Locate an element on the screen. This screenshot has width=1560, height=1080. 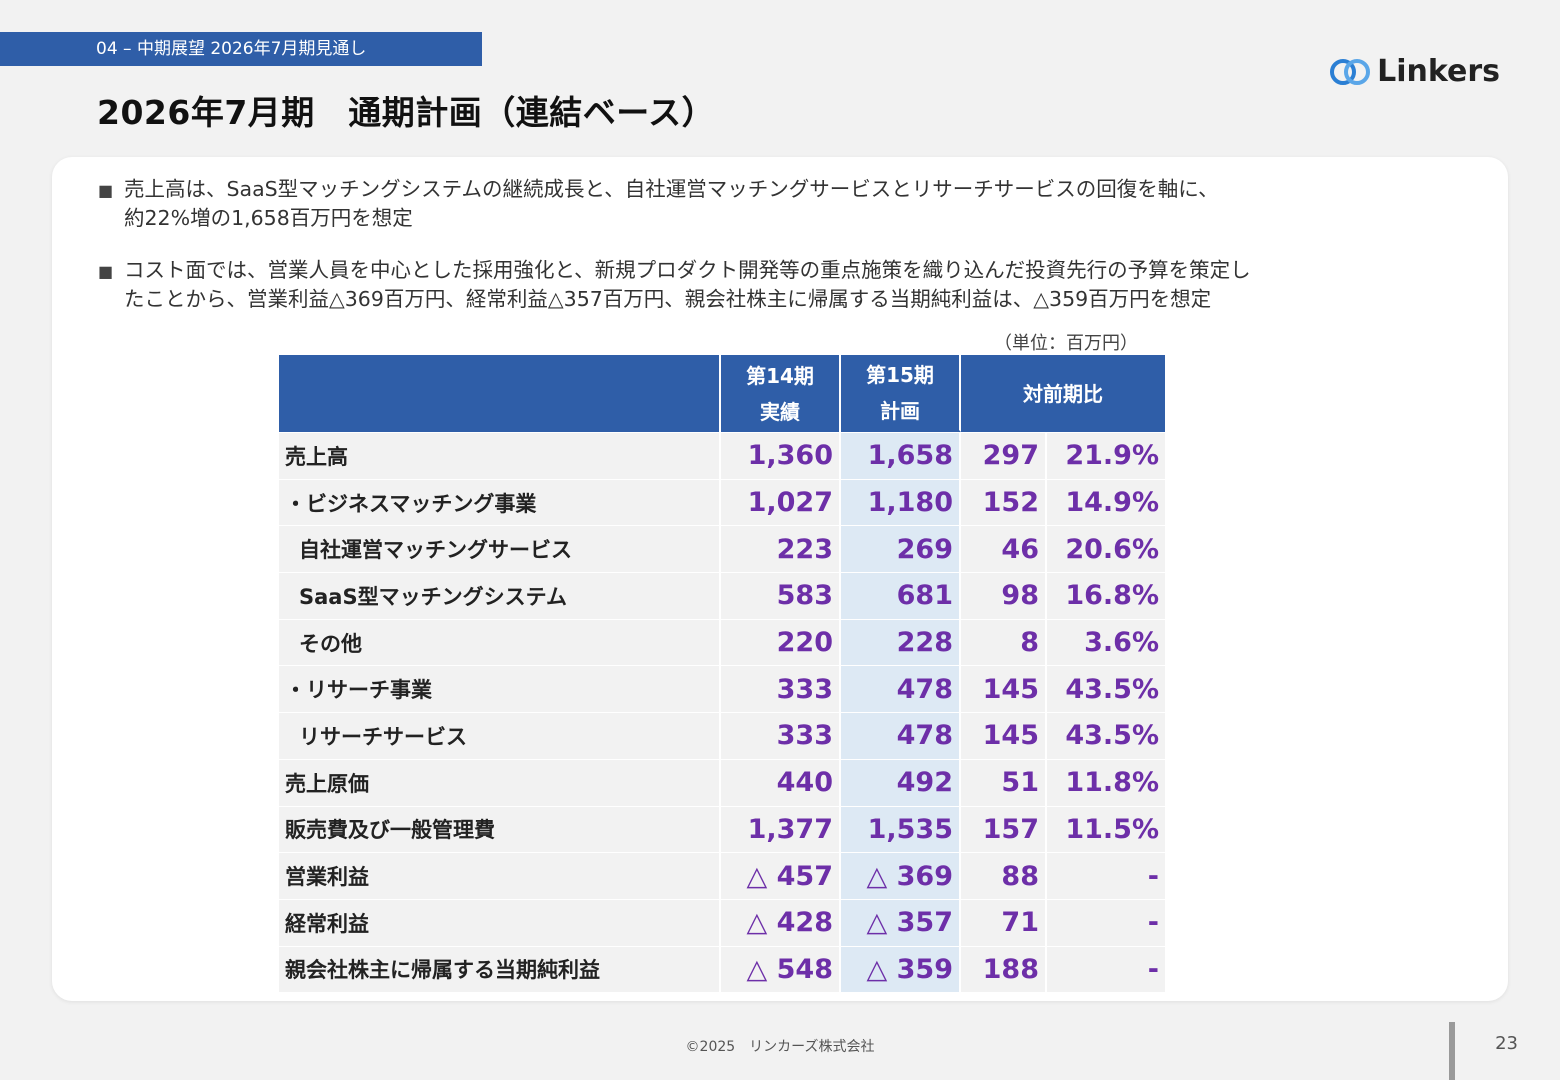
footer-divider is located at coordinates (1452, 1051).